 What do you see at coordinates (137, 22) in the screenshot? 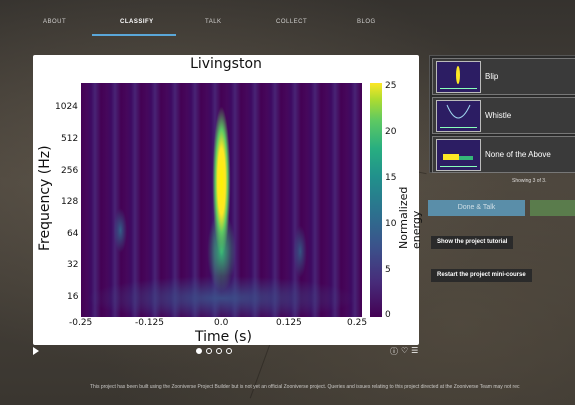
I see `nav-classify: CLASSIFY` at bounding box center [137, 22].